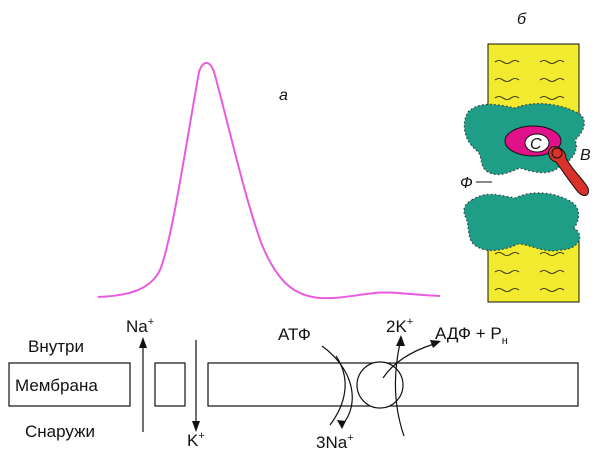 This screenshot has height=450, width=593. I want to click on protein-lower-mass, so click(522, 222).